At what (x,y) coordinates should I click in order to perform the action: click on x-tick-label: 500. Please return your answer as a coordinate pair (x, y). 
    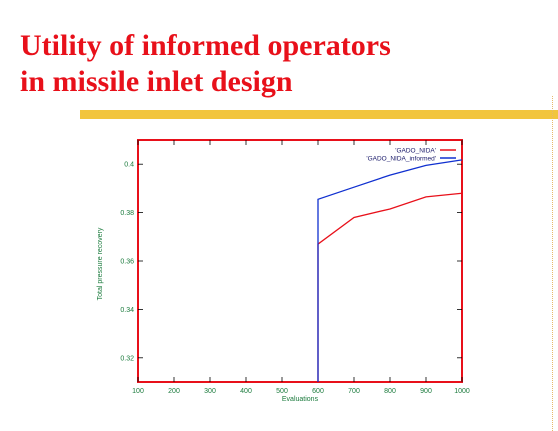
    Looking at the image, I should click on (282, 391).